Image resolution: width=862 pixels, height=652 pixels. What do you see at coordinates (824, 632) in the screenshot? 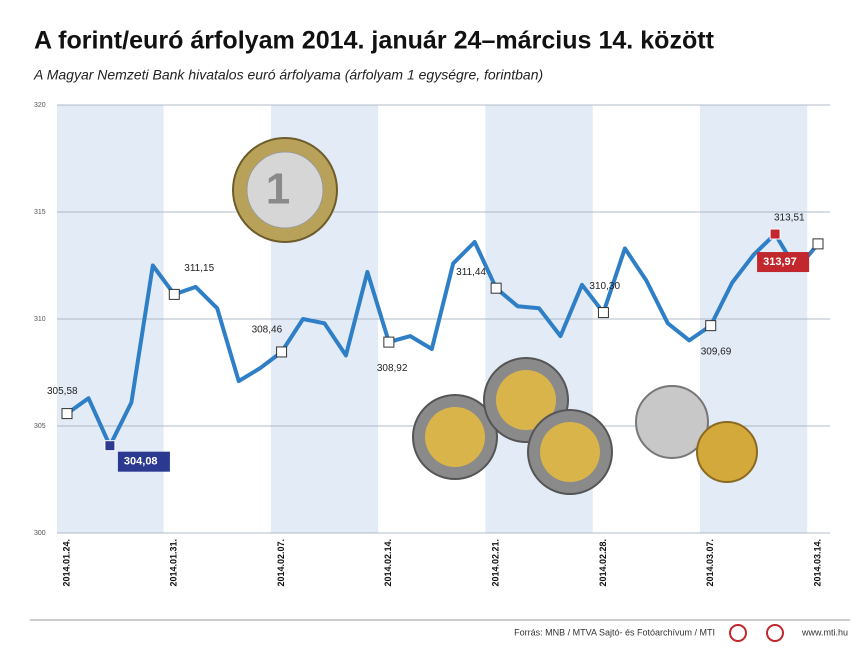
I see `website: www.mti.hu` at bounding box center [824, 632].